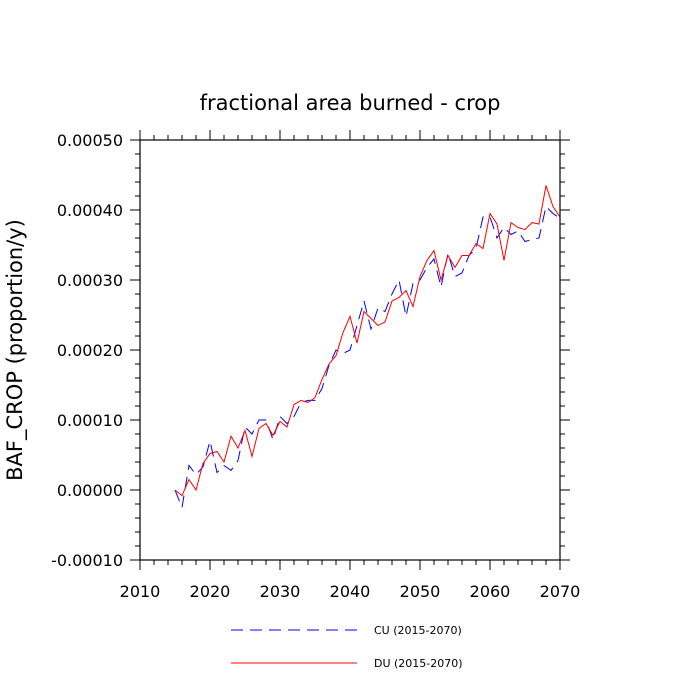 This screenshot has height=700, width=700. What do you see at coordinates (87, 560) in the screenshot?
I see `y-tick-label: -0.00010` at bounding box center [87, 560].